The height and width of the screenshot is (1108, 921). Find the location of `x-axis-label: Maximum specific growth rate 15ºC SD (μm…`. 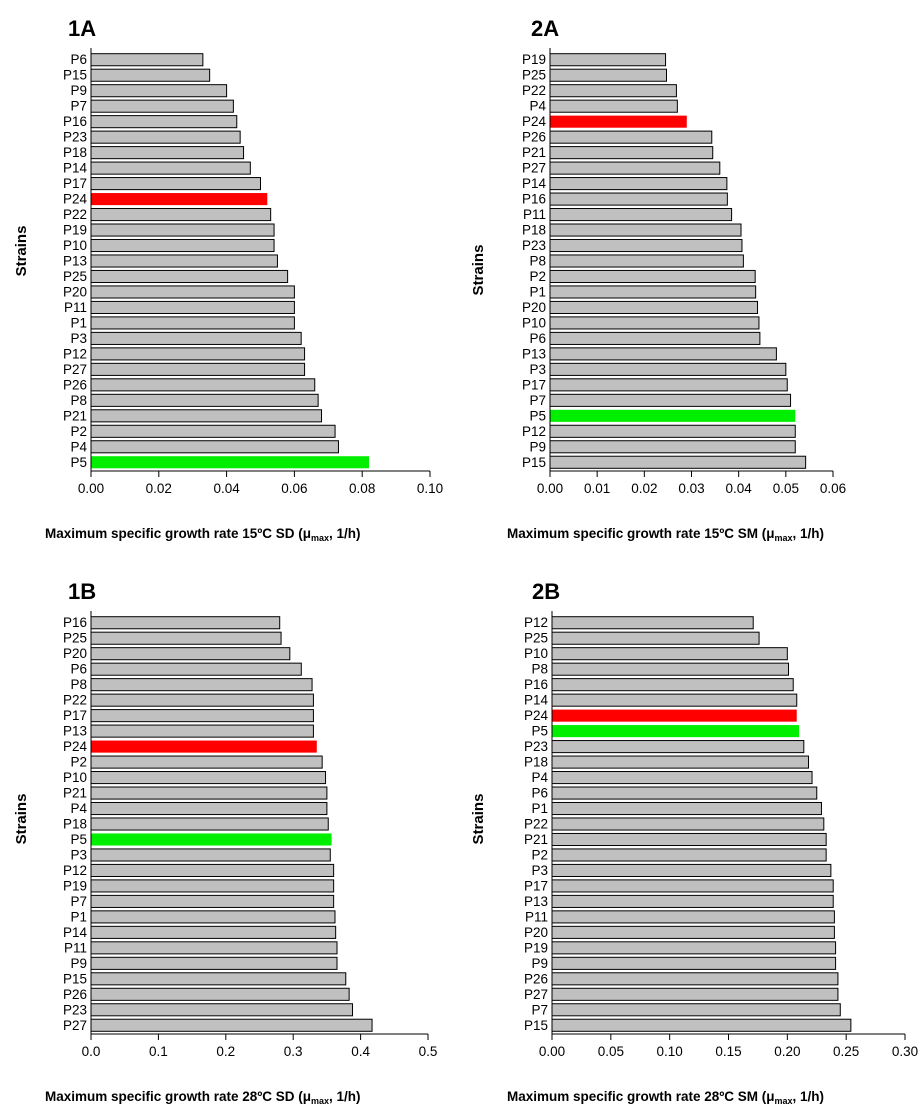

x-axis-label: Maximum specific growth rate 15ºC SD (μm… is located at coordinates (203, 534).